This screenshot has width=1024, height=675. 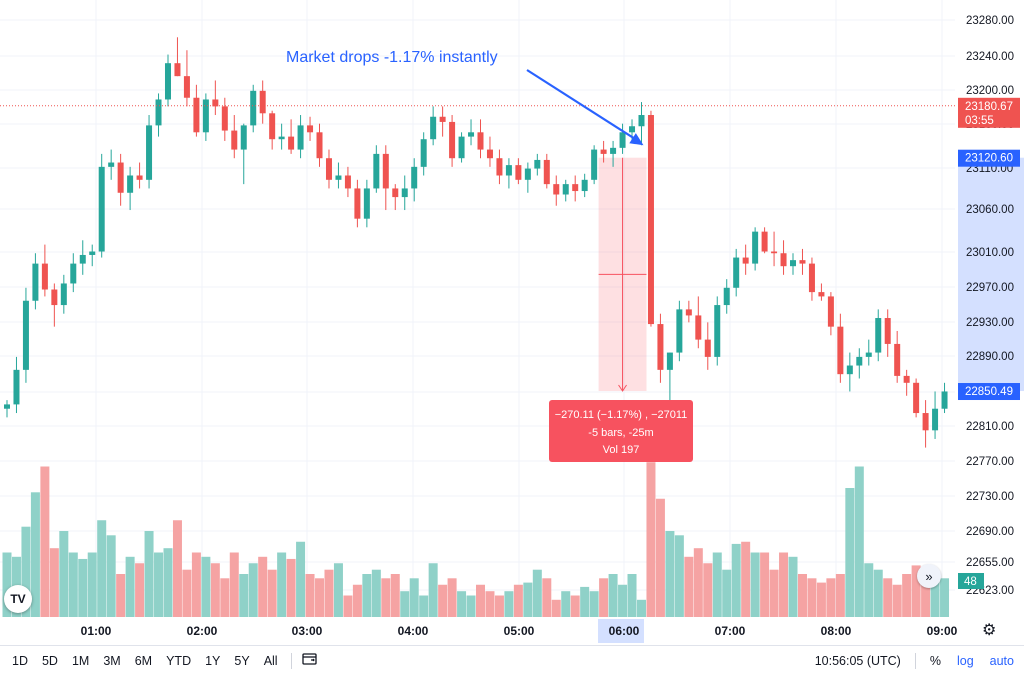 I want to click on time-axis-tick-label: 08:00, so click(x=836, y=631).